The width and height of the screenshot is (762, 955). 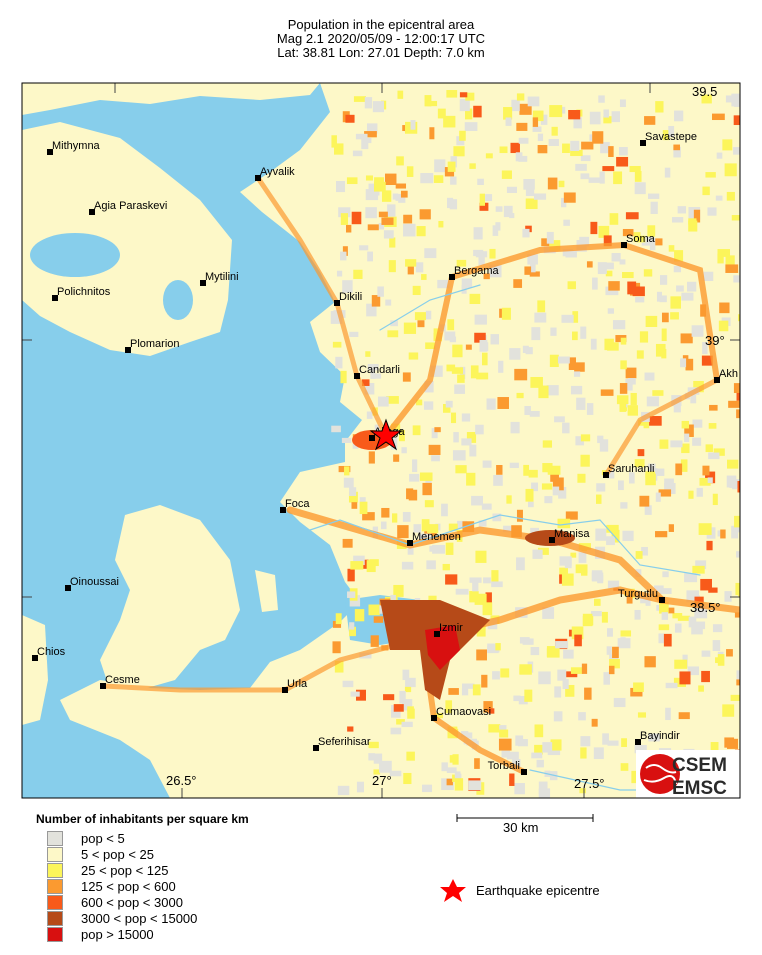 I want to click on emsc-logo: CSEM EMSC, so click(x=688, y=774).